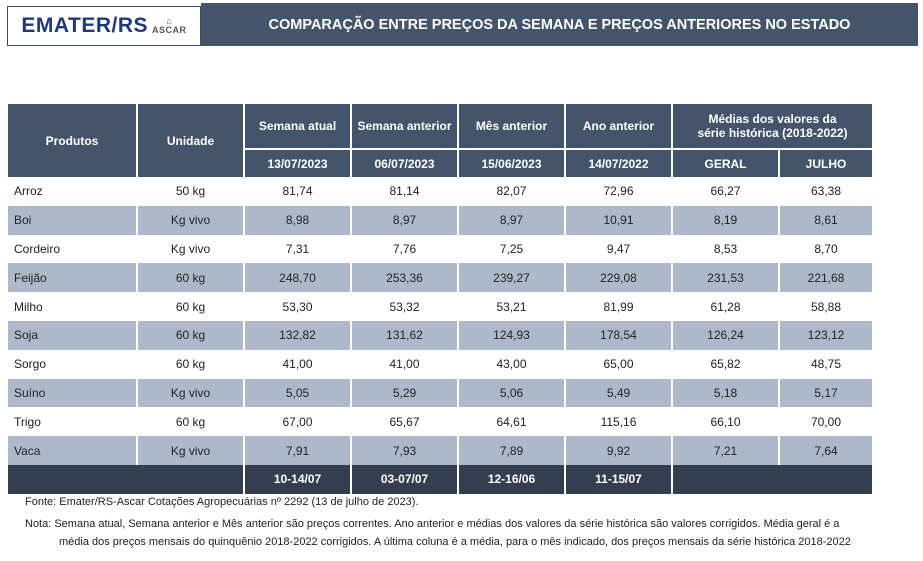 Image resolution: width=923 pixels, height=561 pixels. What do you see at coordinates (405, 162) in the screenshot?
I see `date-header: 06/07/2023` at bounding box center [405, 162].